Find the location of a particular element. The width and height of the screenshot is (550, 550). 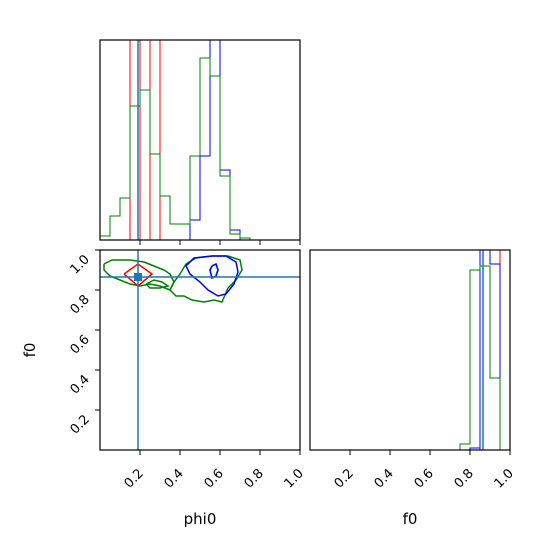

x-axis-label-phi0: phi0 is located at coordinates (200, 519).